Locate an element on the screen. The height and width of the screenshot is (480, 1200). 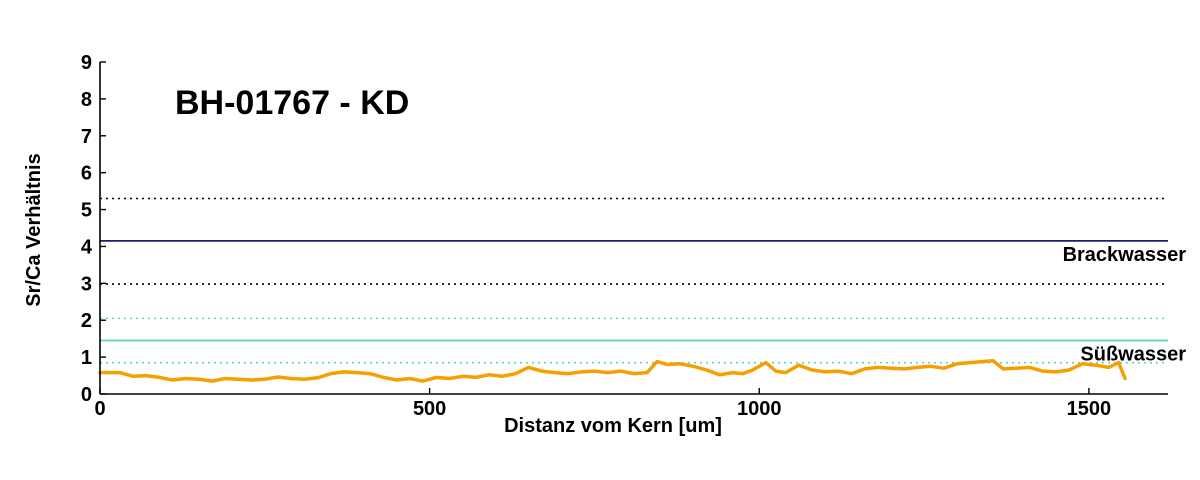
y-tick-label-2: 2 is located at coordinates (86, 321).